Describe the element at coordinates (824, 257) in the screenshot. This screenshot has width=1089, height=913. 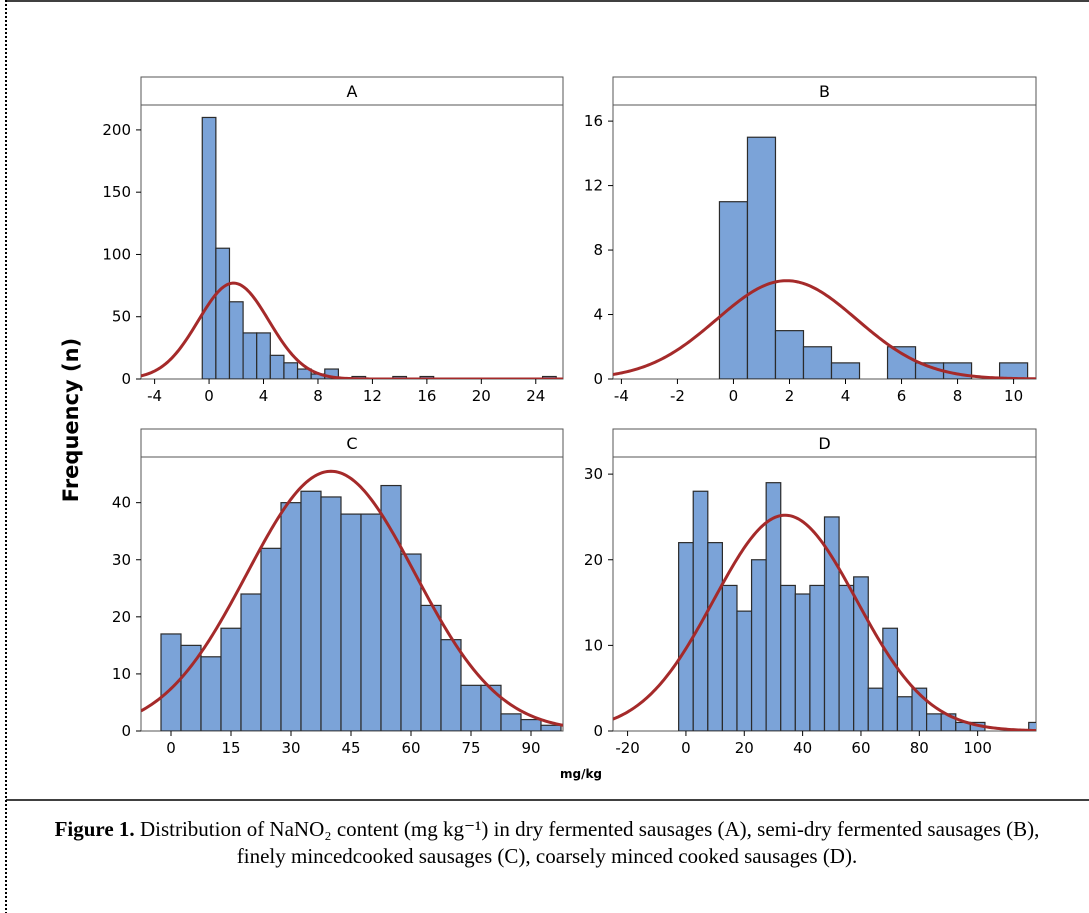
I see `bars-b` at that location.